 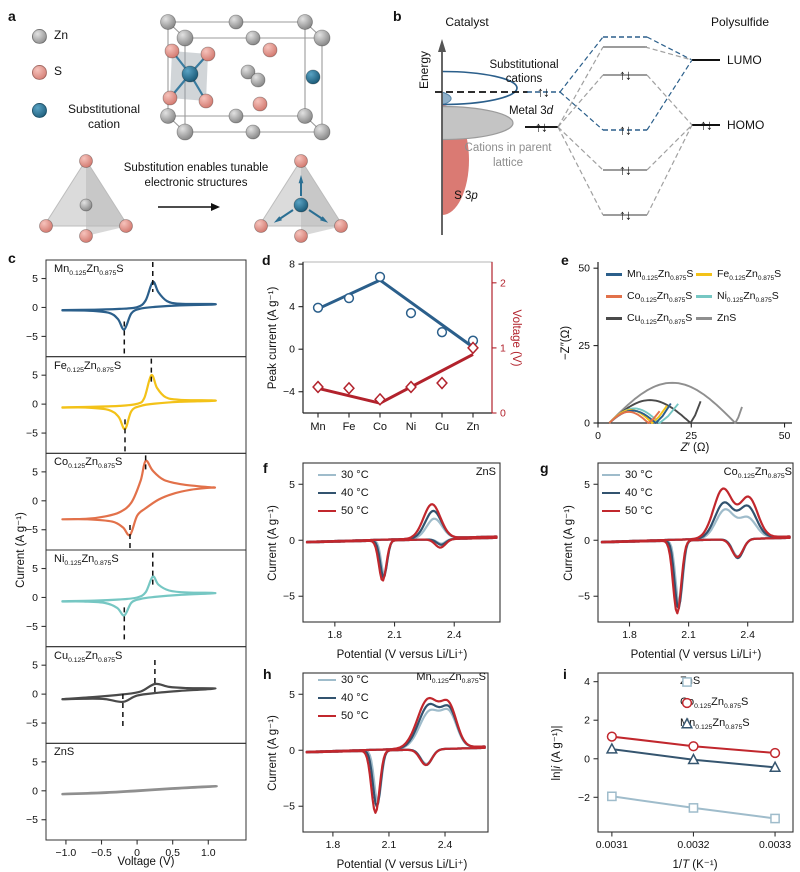 I want to click on svg-text: 0.0031, so click(x=612, y=845).